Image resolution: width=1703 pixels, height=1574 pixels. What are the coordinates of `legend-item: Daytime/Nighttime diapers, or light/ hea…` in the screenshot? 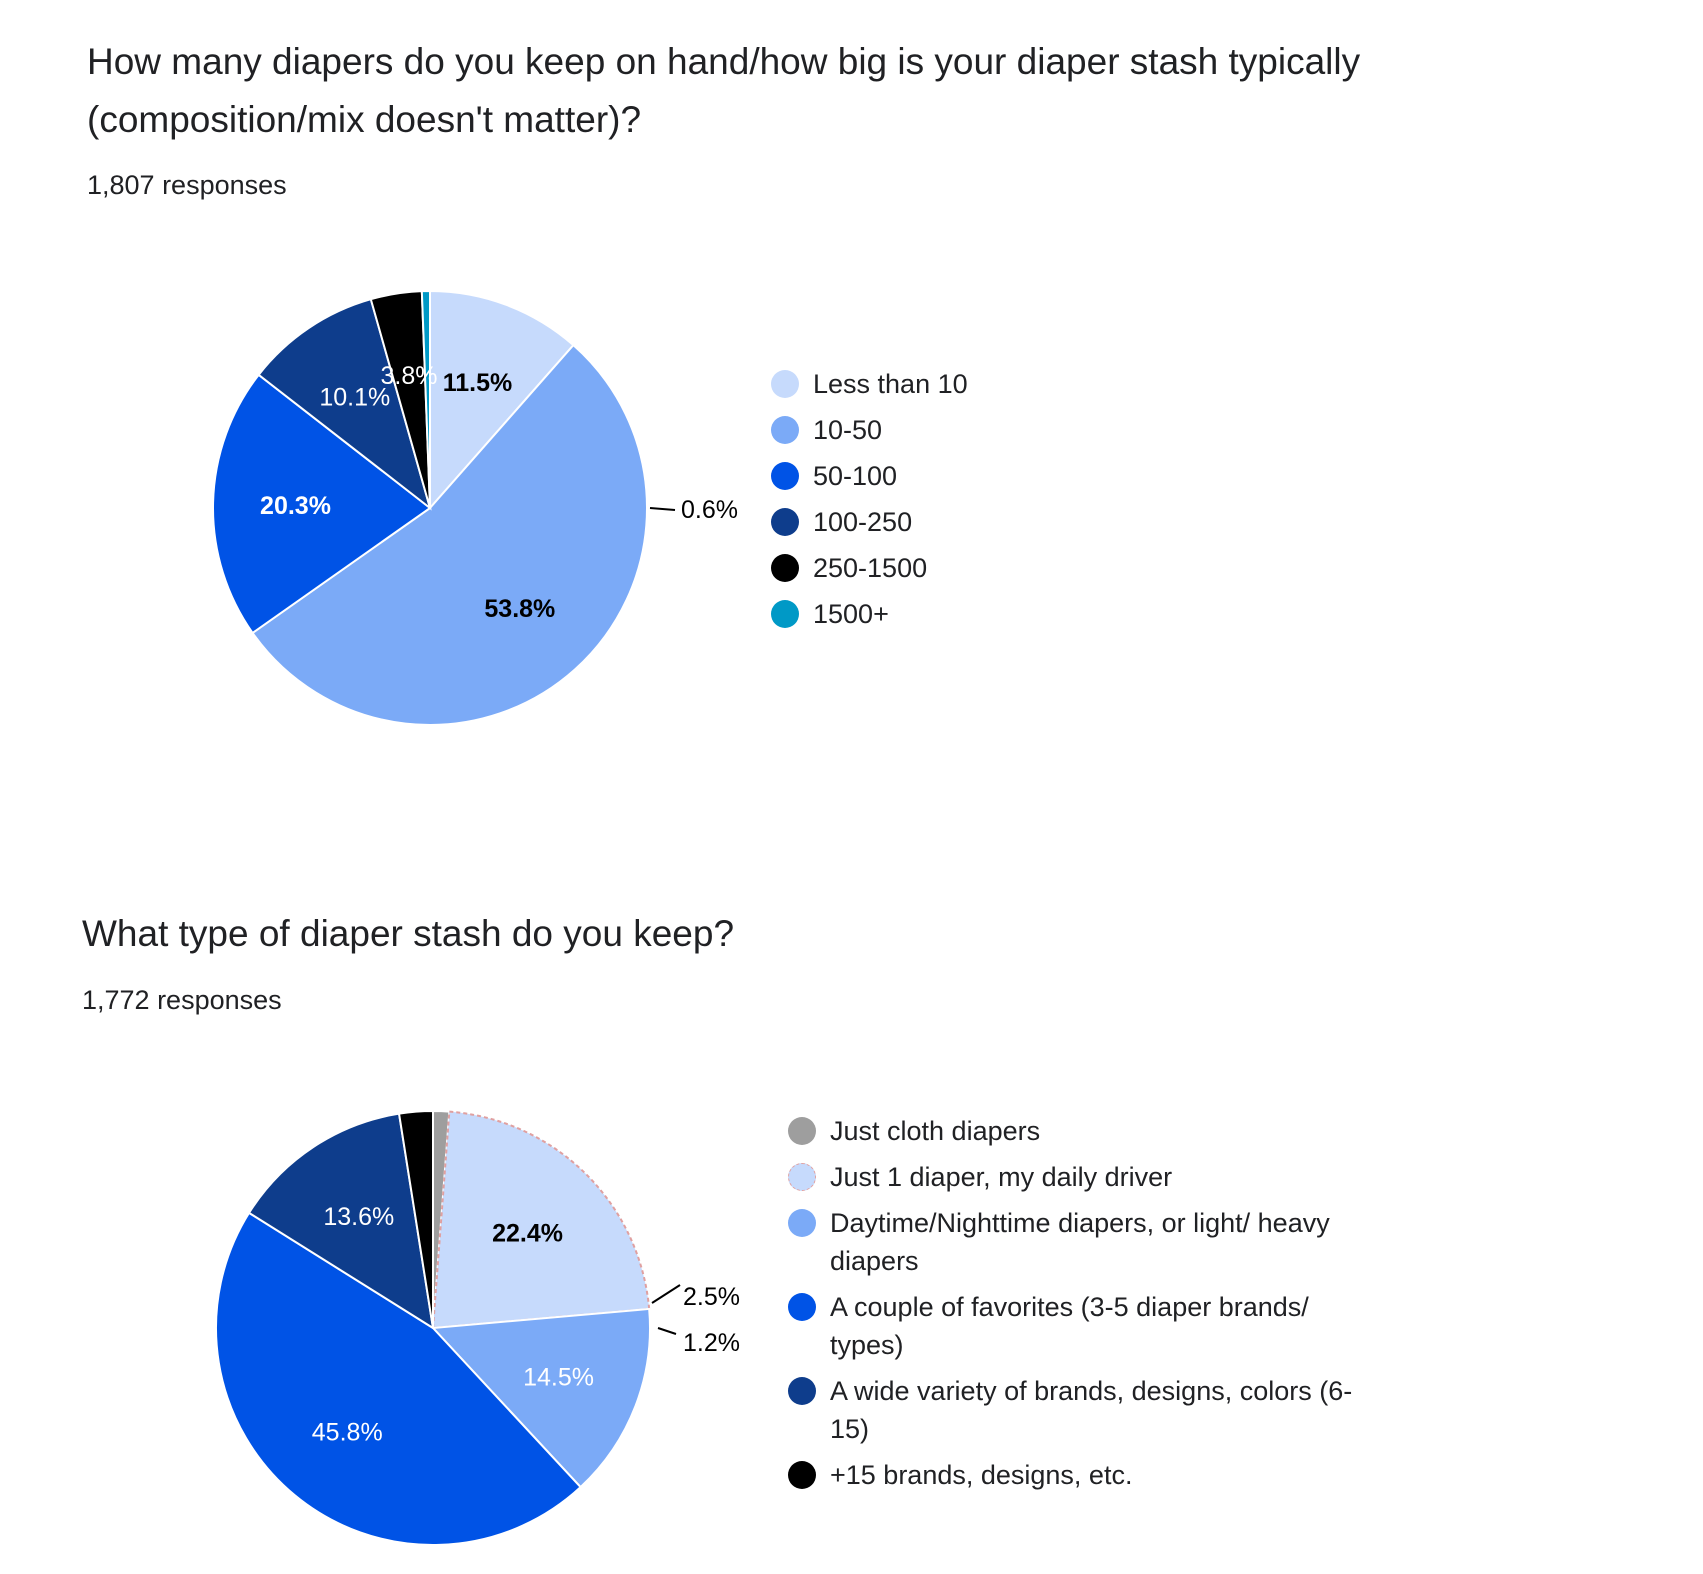 It's located at (1088, 1242).